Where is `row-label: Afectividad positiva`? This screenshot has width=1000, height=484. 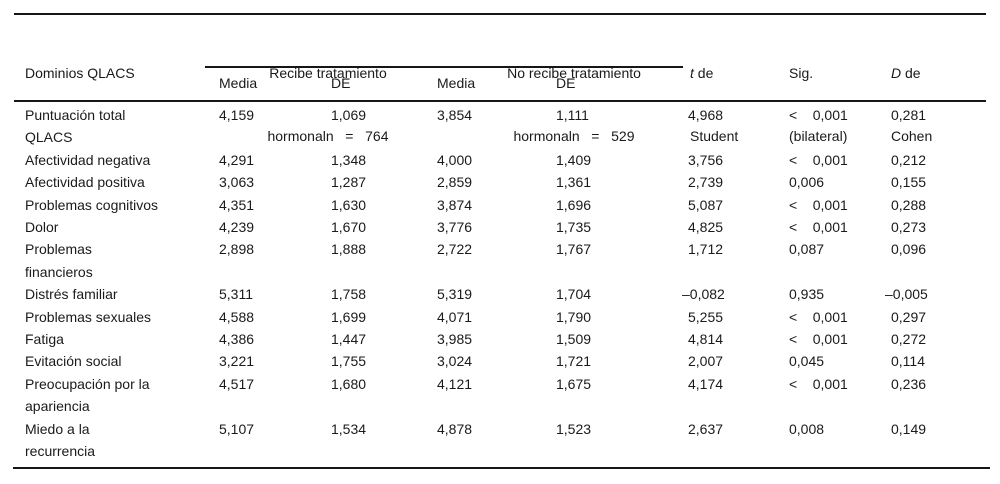
row-label: Afectividad positiva is located at coordinates (122, 182).